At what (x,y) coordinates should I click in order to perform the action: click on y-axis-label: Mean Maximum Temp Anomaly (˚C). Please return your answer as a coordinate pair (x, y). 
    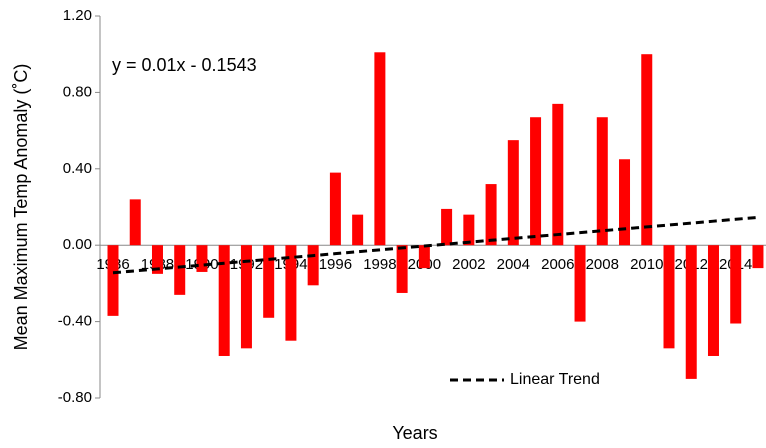
    Looking at the image, I should click on (21, 207).